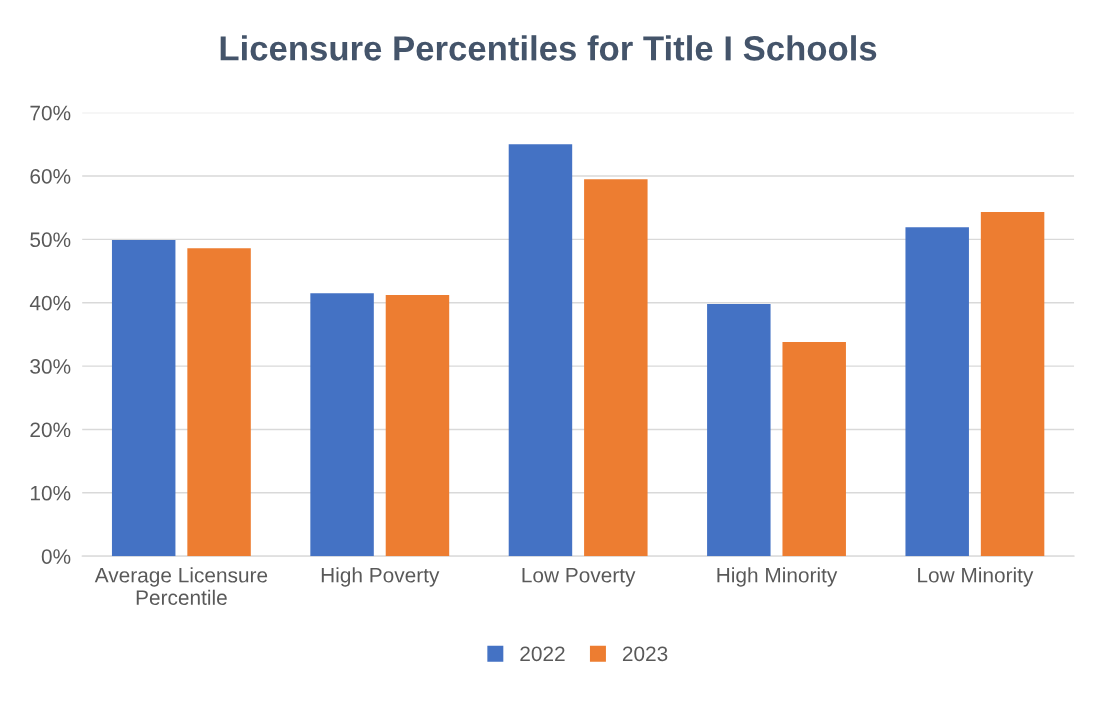  What do you see at coordinates (548, 48) in the screenshot?
I see `chart-title: Licensure Percentiles for Title I Schools` at bounding box center [548, 48].